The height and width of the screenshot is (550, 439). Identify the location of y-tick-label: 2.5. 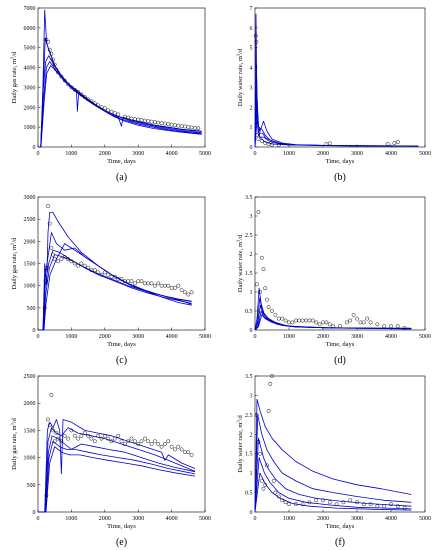
(249, 236).